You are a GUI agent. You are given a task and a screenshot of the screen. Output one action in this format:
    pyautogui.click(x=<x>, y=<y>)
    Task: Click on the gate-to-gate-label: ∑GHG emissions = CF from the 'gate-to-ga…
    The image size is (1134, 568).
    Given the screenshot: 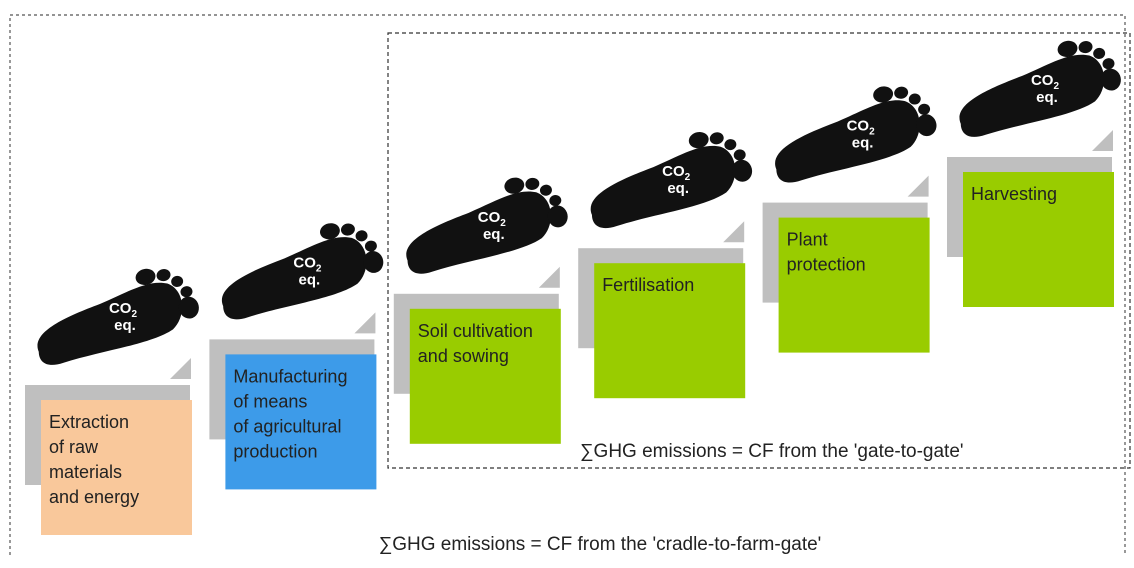 What is the action you would take?
    pyautogui.click(x=772, y=451)
    